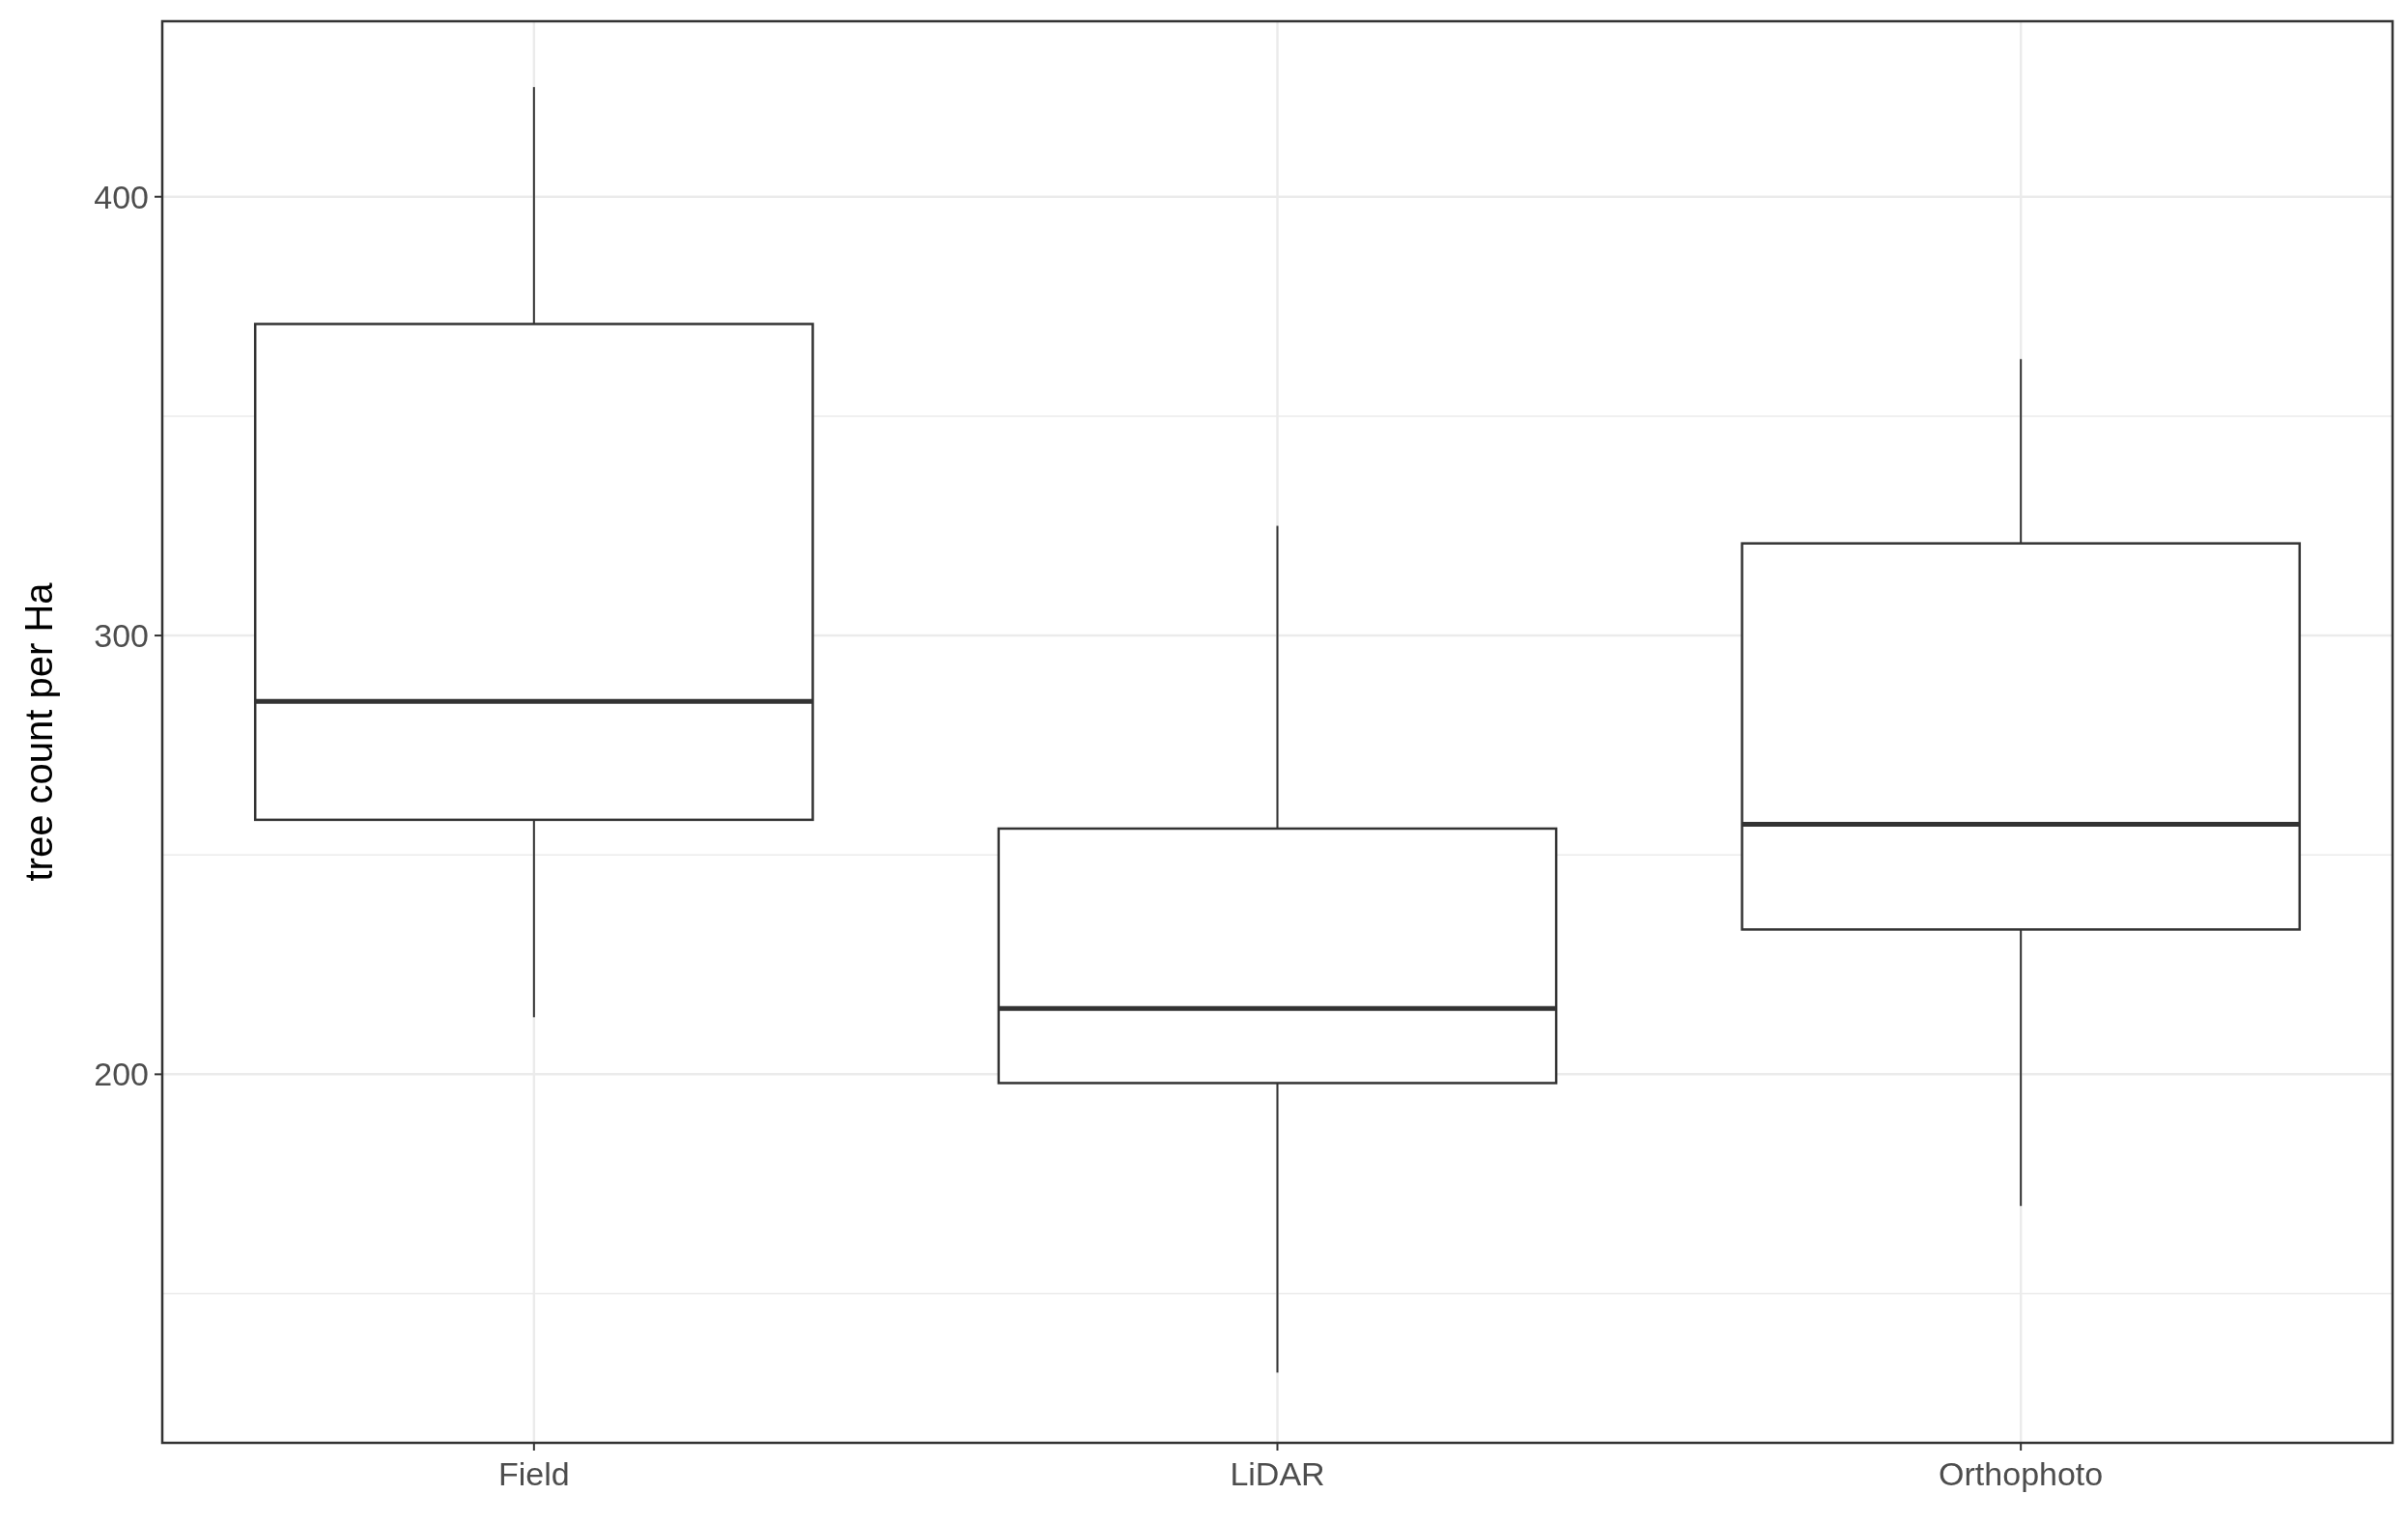  I want to click on y-tick-label: 400, so click(121, 196).